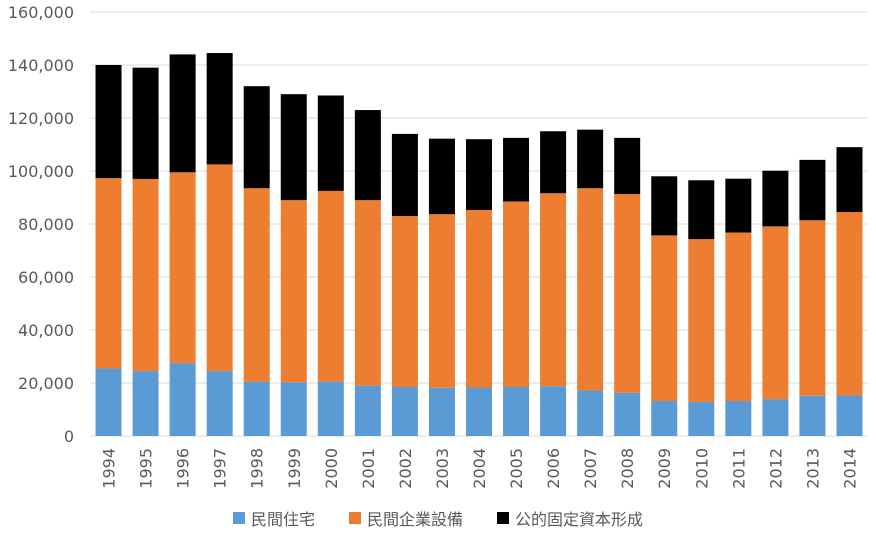 The width and height of the screenshot is (876, 541). Describe the element at coordinates (738, 468) in the screenshot. I see `x-tick-label: 2011` at that location.